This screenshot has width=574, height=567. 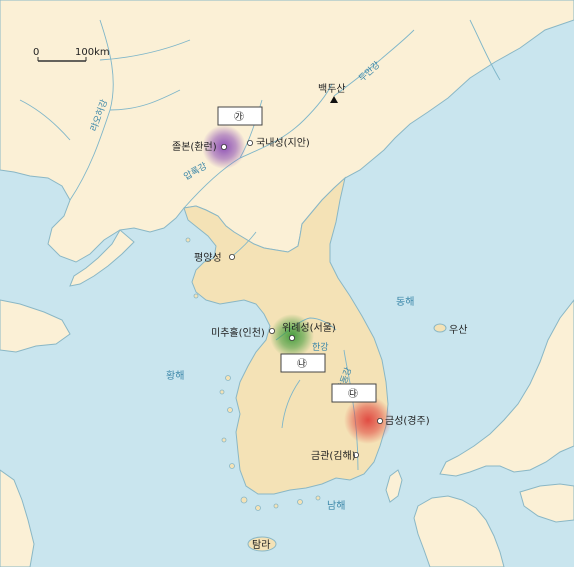 I want to click on mountain-icon, so click(x=334, y=99).